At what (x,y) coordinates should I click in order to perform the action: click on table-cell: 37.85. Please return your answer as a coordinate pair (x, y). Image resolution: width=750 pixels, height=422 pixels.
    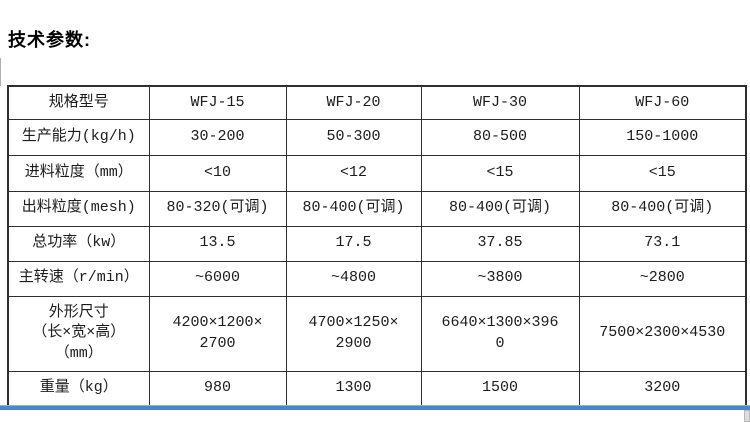
    Looking at the image, I should click on (500, 243).